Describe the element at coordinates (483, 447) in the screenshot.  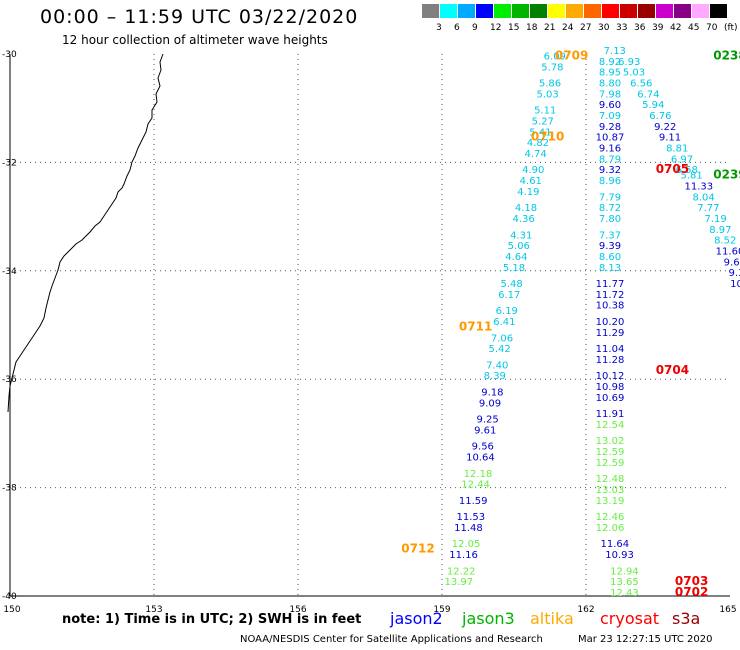
I see `wave-height-value: 9.56` at that location.